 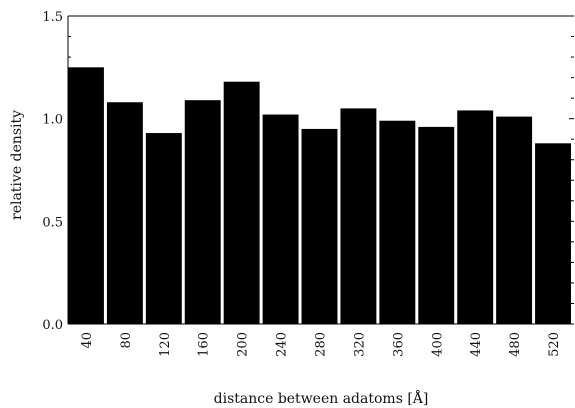 I want to click on x-tick-label-240: 240, so click(x=282, y=344).